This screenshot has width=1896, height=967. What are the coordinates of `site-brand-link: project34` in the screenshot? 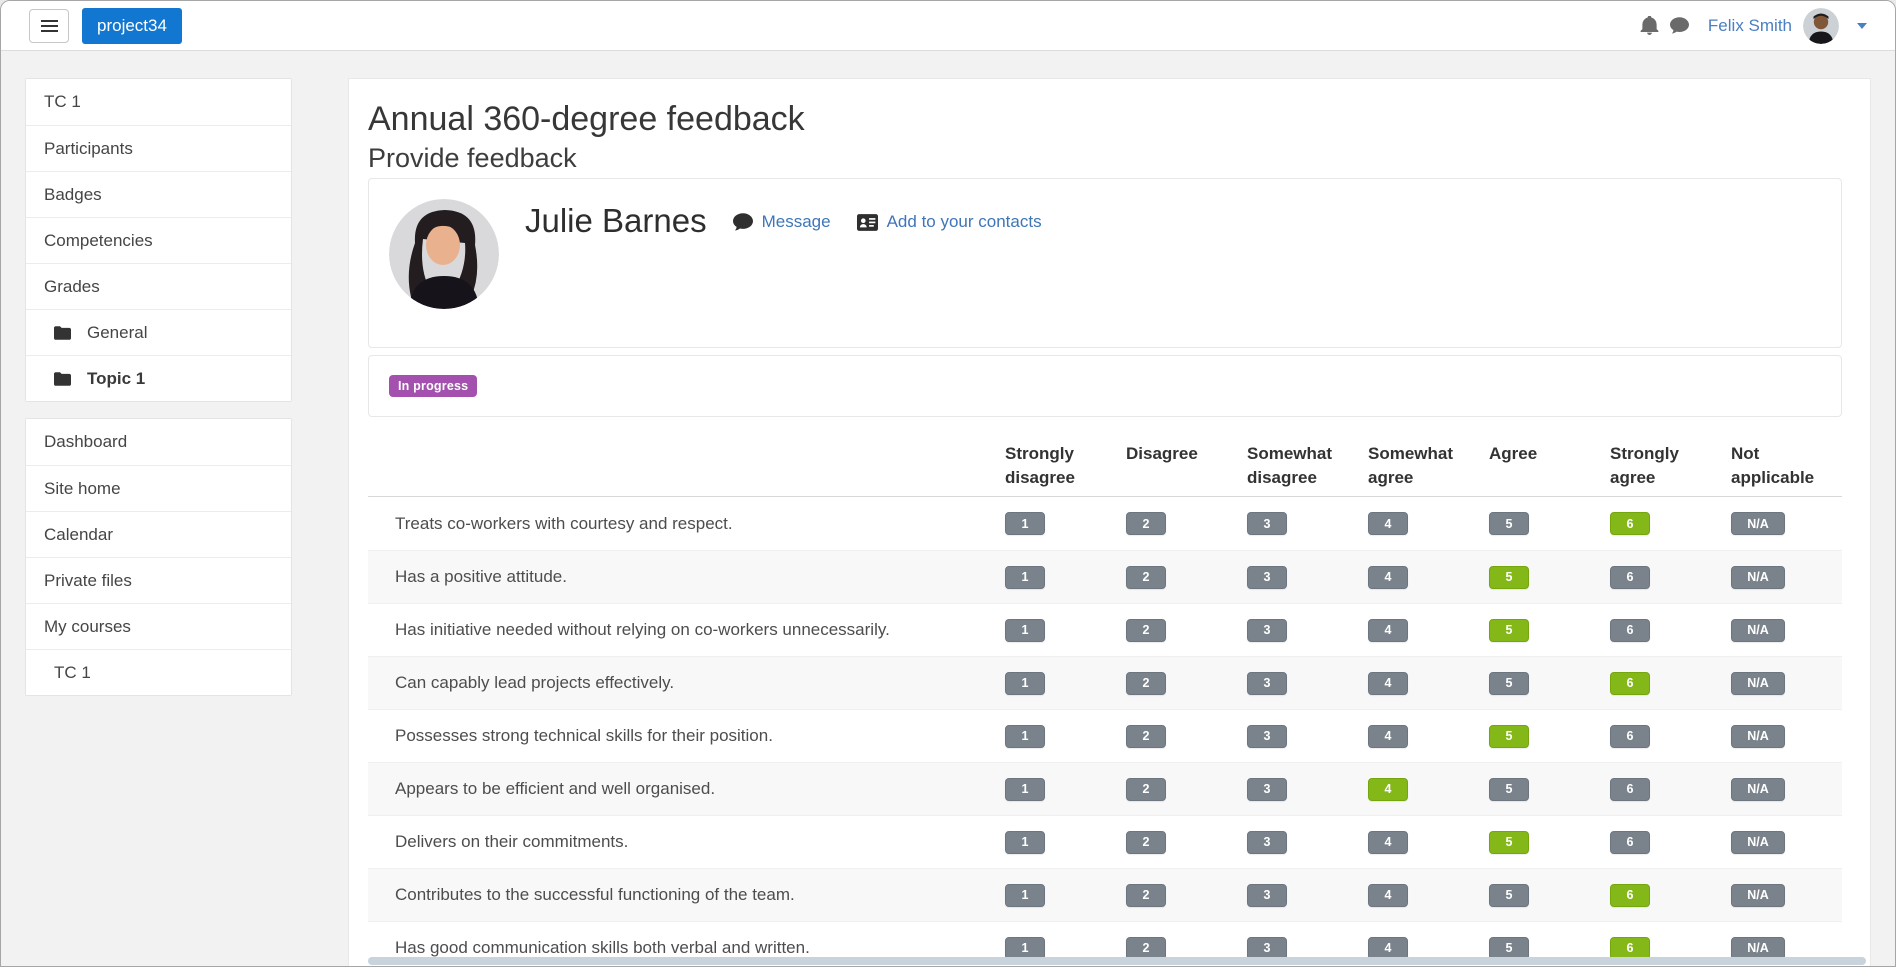 It's located at (132, 25).